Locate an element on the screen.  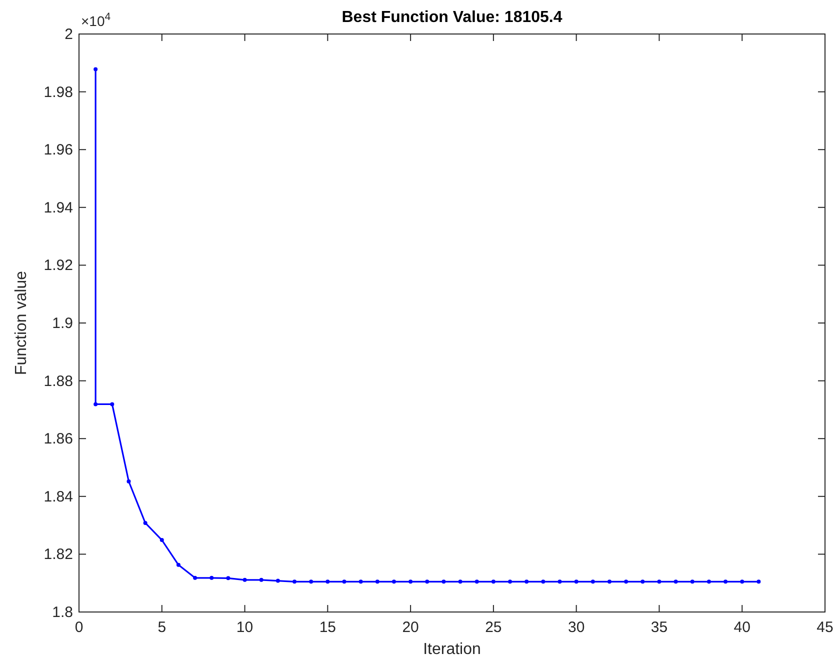
y-tick-label: 1.9 is located at coordinates (62, 323).